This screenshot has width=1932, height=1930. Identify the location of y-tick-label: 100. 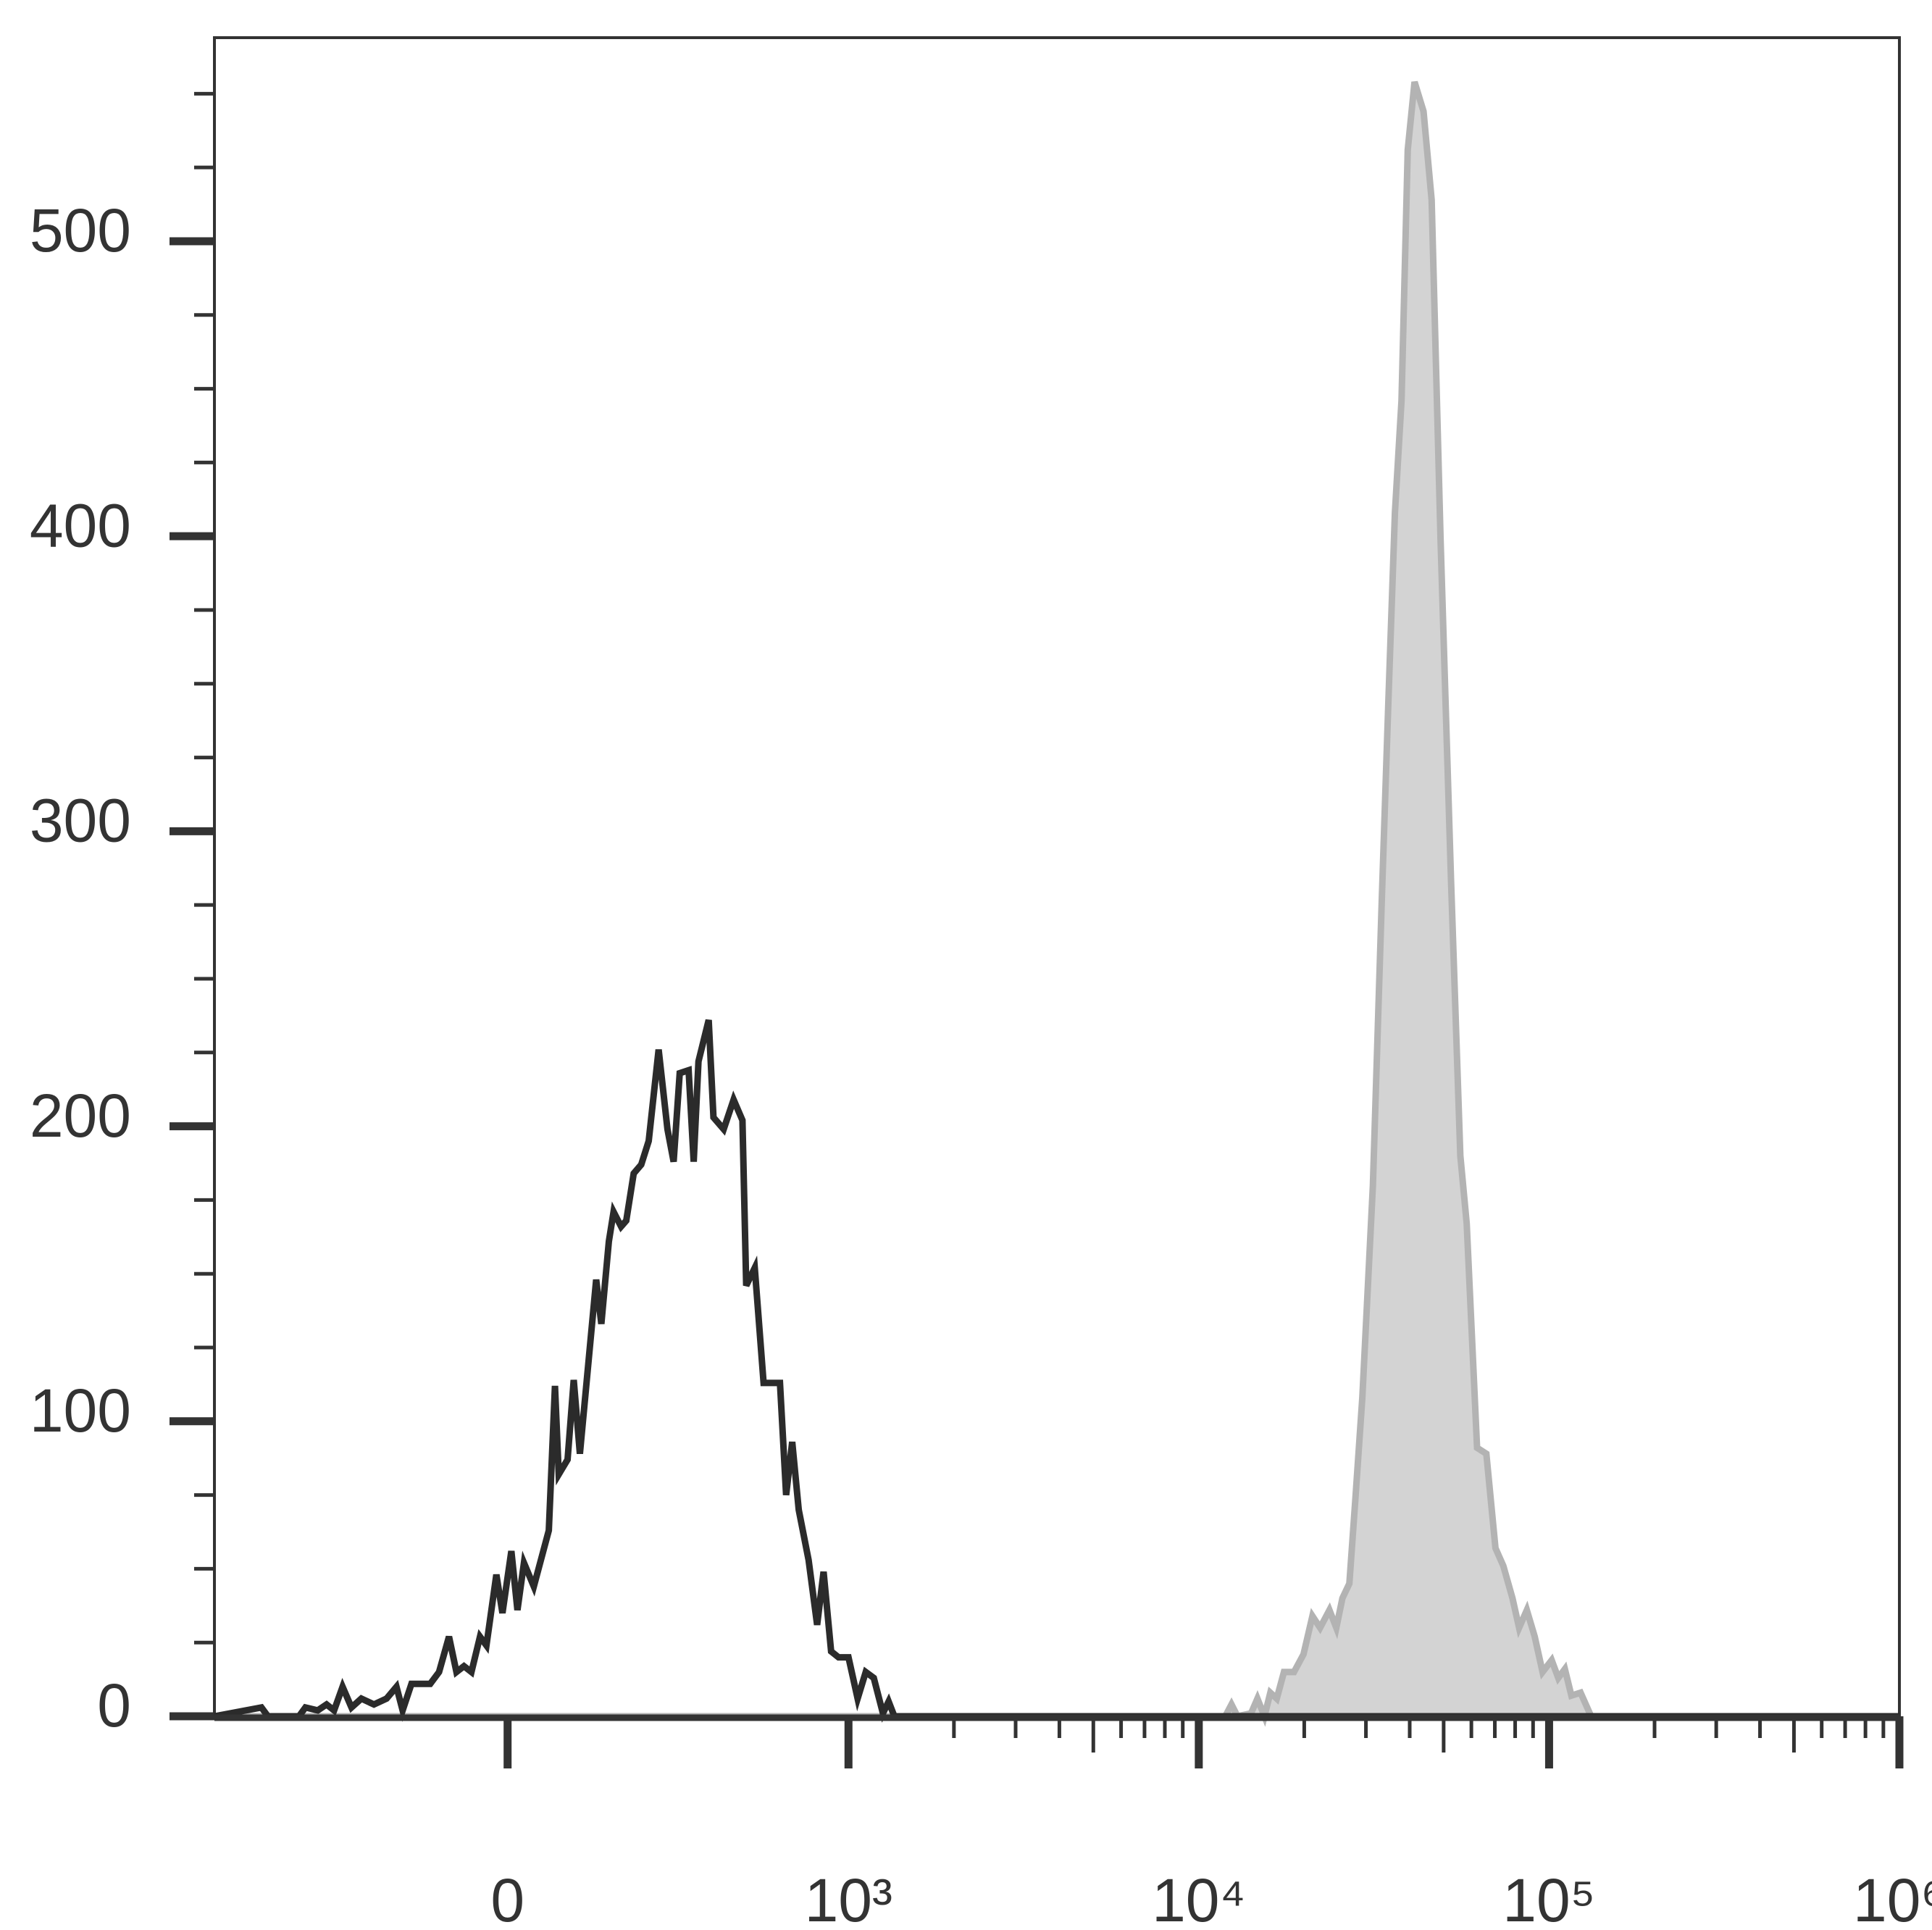
(80, 1411).